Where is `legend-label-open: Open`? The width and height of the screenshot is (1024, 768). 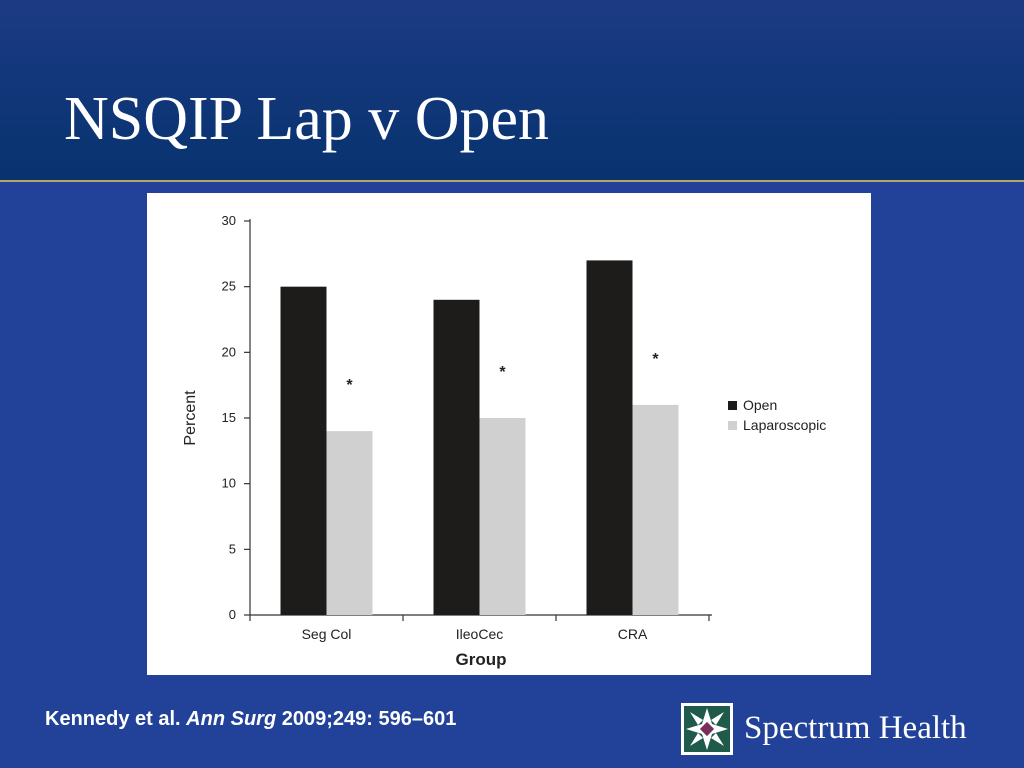
legend-label-open: Open is located at coordinates (760, 405).